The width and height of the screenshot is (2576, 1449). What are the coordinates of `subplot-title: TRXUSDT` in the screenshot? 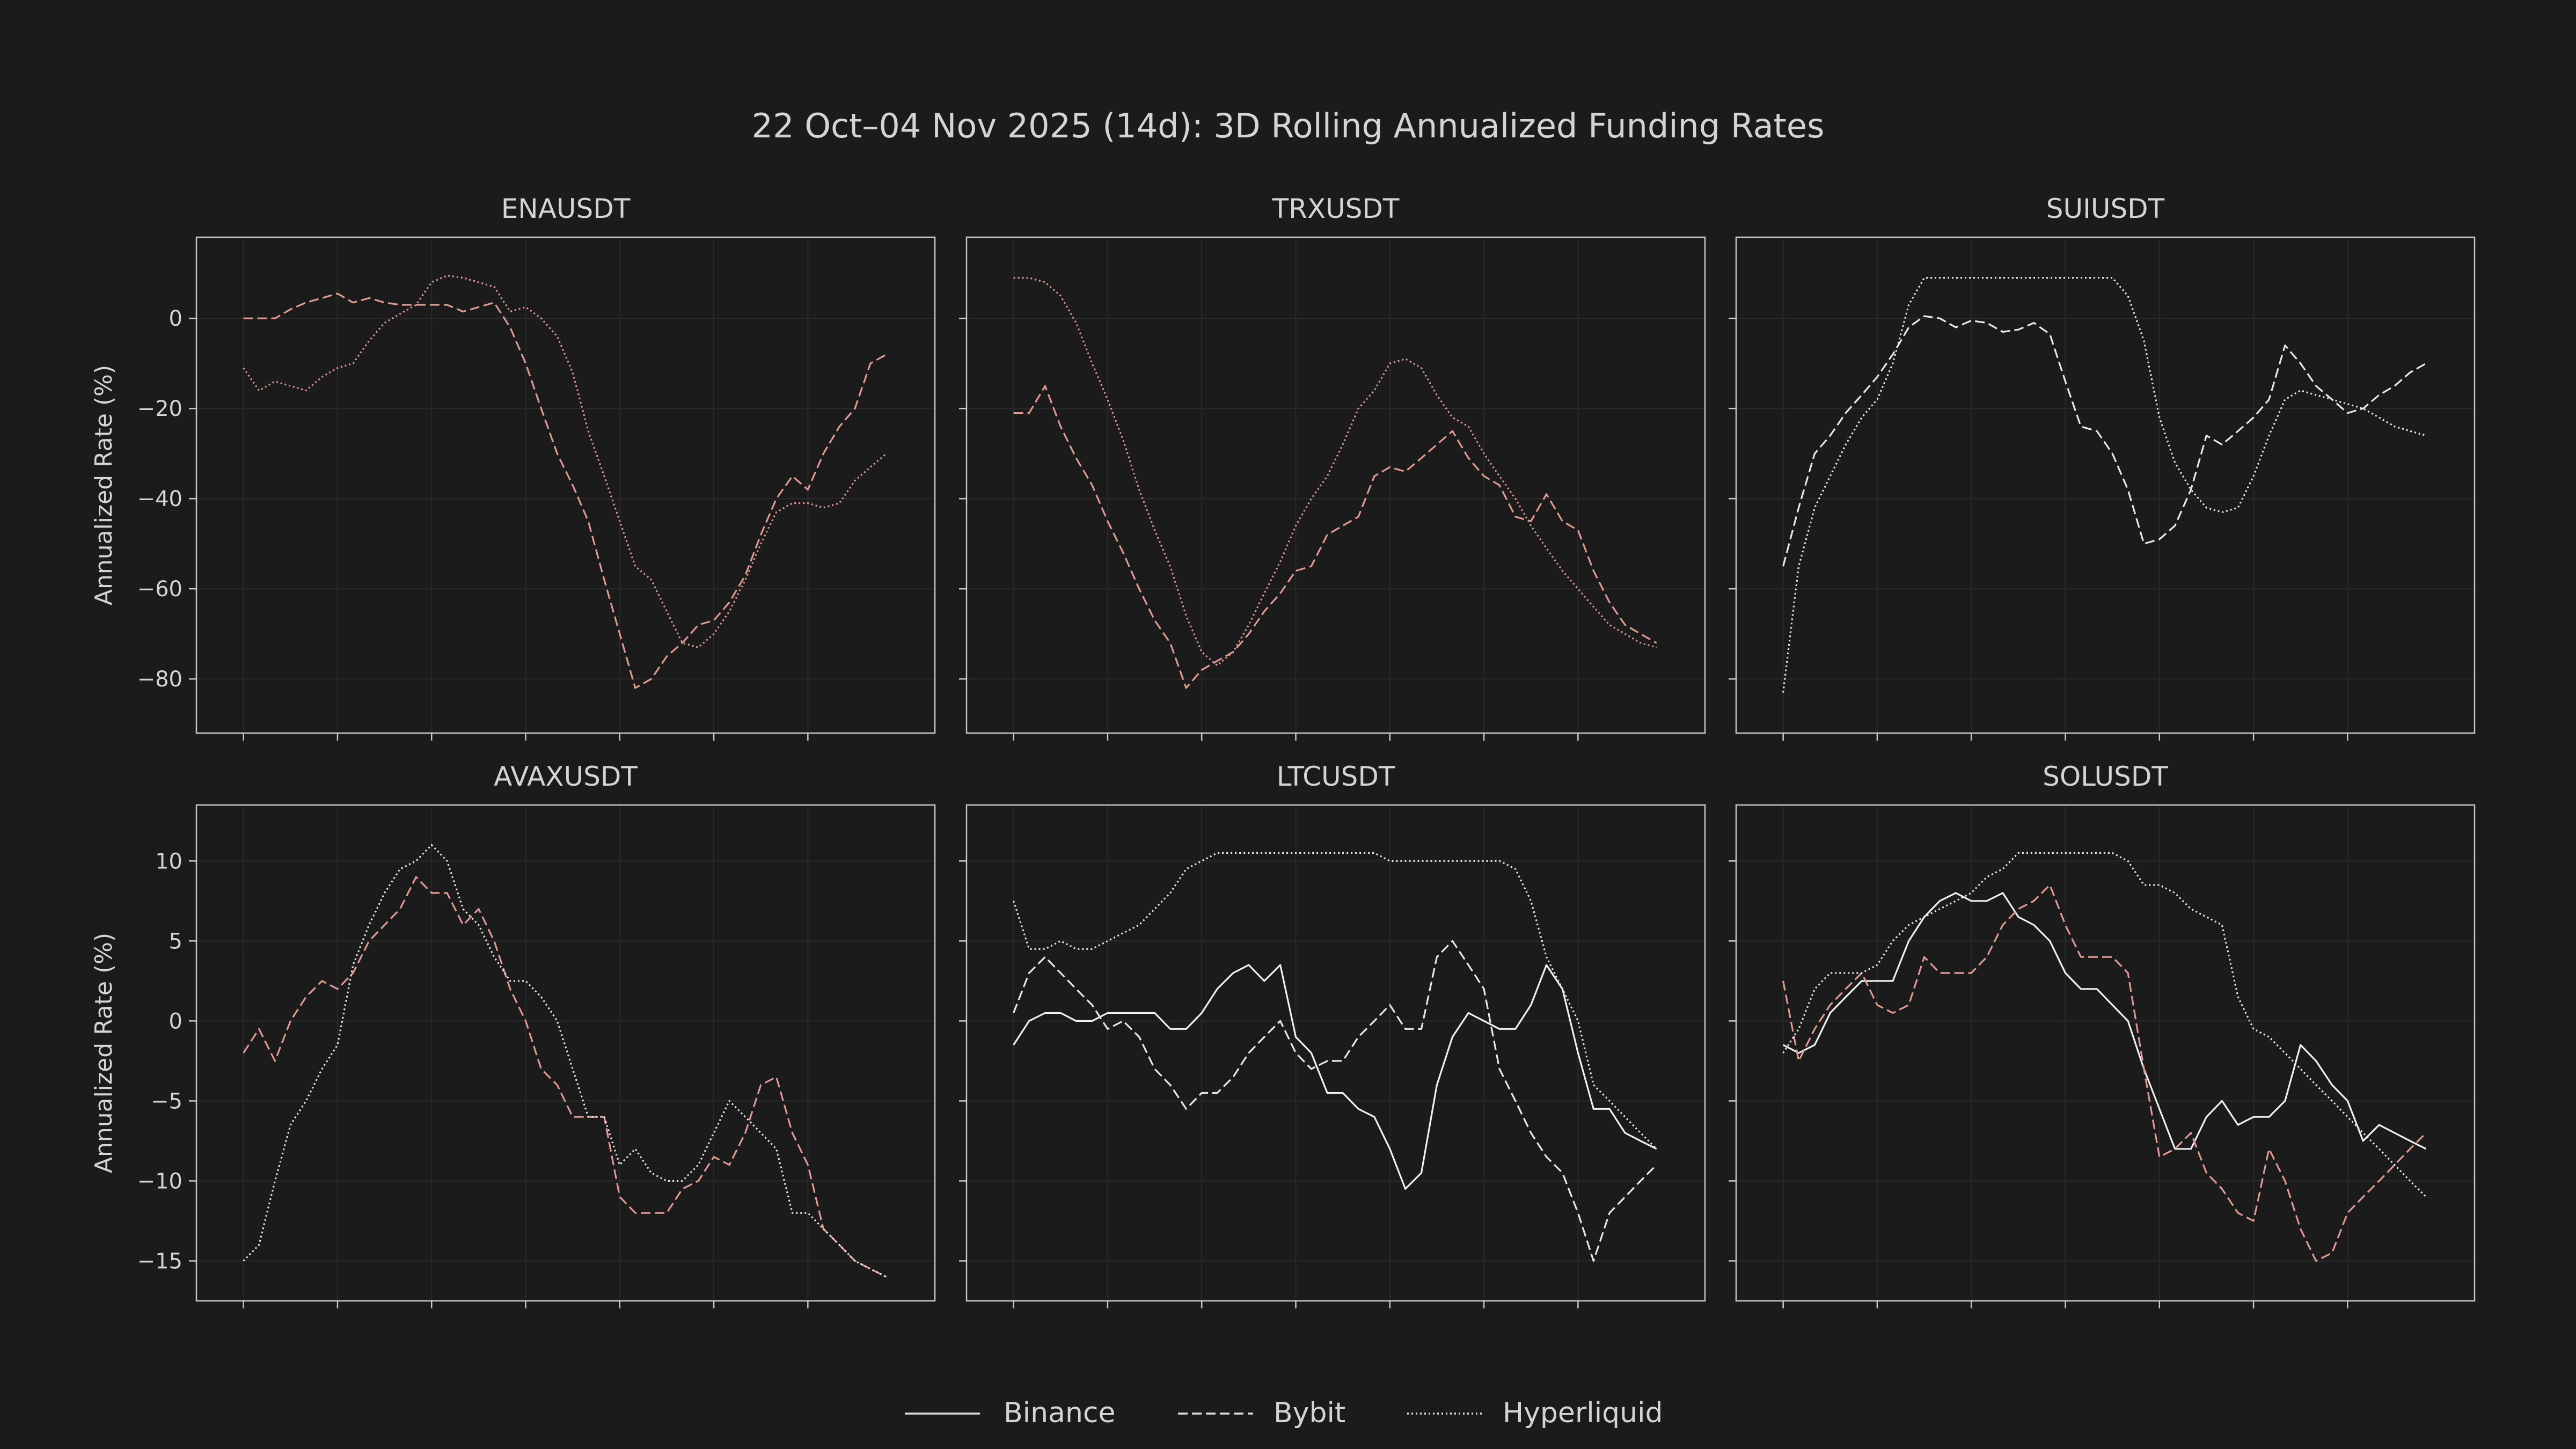 It's located at (1336, 208).